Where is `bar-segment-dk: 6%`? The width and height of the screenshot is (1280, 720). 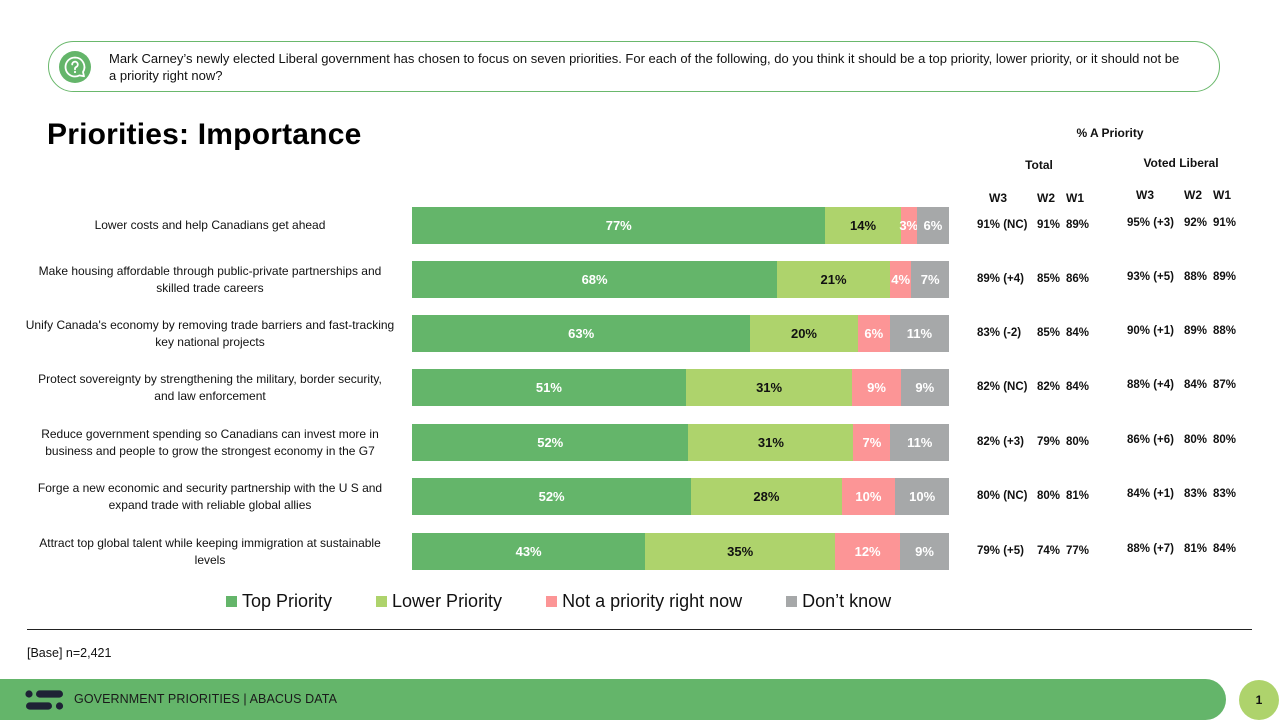
bar-segment-dk: 6% is located at coordinates (932, 225).